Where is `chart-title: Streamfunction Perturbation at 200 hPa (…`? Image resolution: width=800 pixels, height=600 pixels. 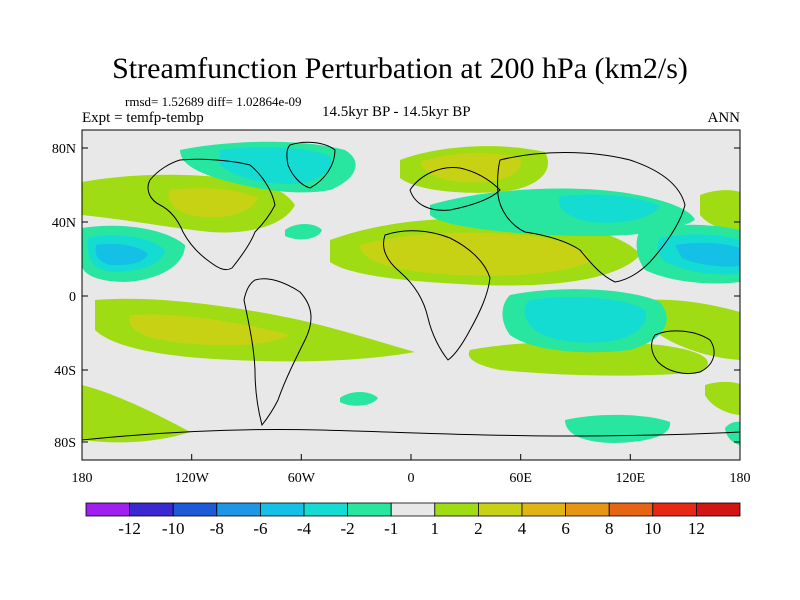 chart-title: Streamfunction Perturbation at 200 hPa (… is located at coordinates (400, 68).